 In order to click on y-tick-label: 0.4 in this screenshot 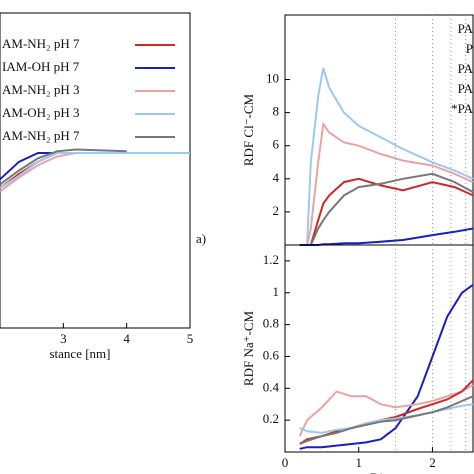, I will do `click(271, 386)`.